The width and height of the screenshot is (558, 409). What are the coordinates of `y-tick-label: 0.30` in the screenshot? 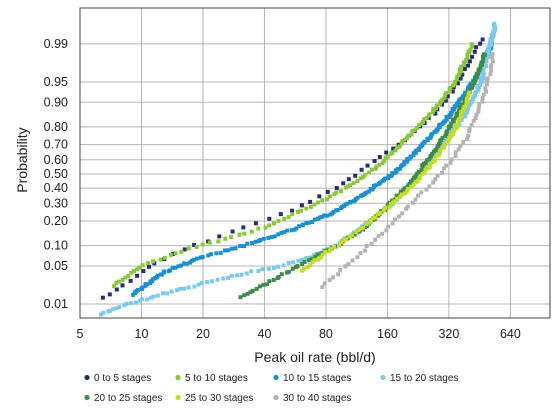 It's located at (56, 203).